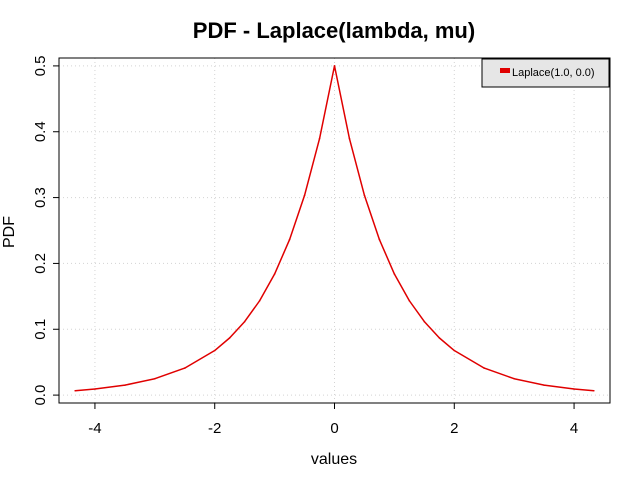 This screenshot has height=480, width=640. I want to click on legend: Laplace(1.0, 0.0), so click(545, 73).